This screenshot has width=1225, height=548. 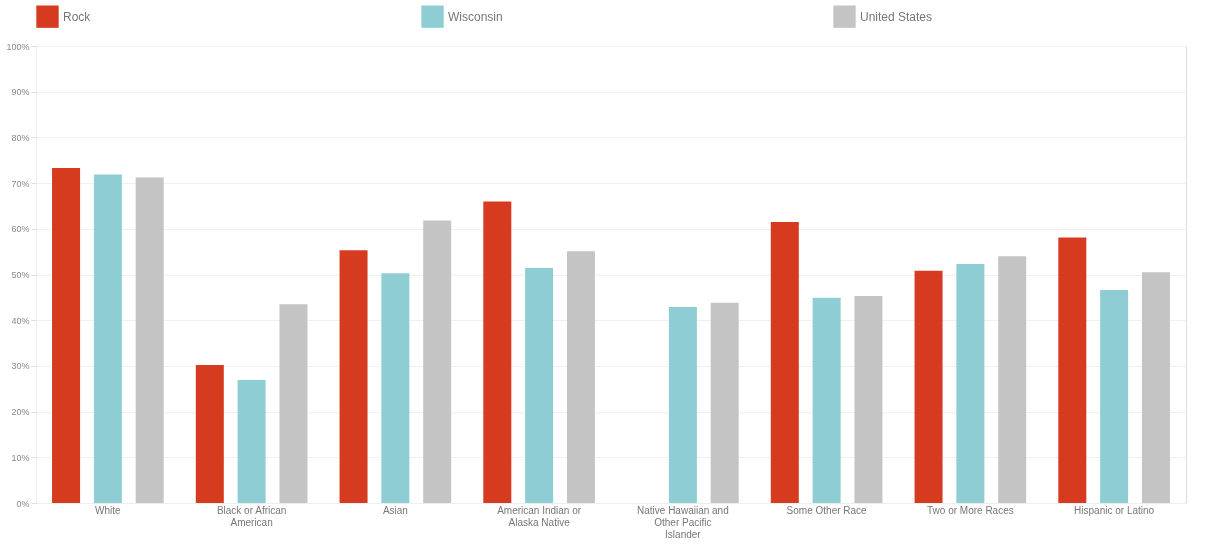 I want to click on x-tick-label: American Indian or Alaska Native, so click(x=539, y=516).